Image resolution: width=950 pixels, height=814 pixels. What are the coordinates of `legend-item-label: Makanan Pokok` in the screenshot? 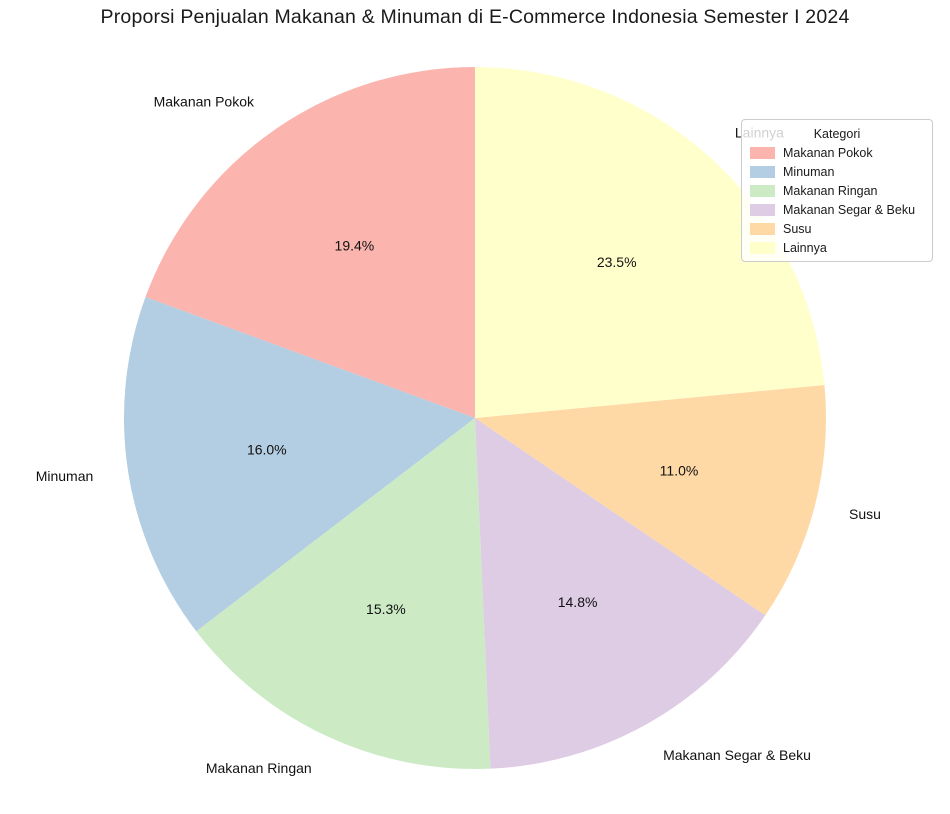 It's located at (828, 153).